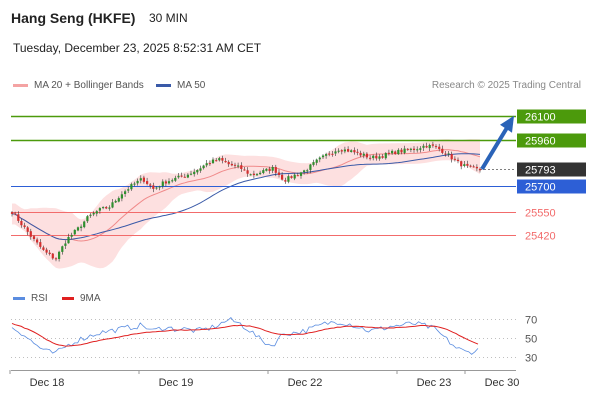  Describe the element at coordinates (540, 171) in the screenshot. I see `level-label-25793: 25793` at that location.